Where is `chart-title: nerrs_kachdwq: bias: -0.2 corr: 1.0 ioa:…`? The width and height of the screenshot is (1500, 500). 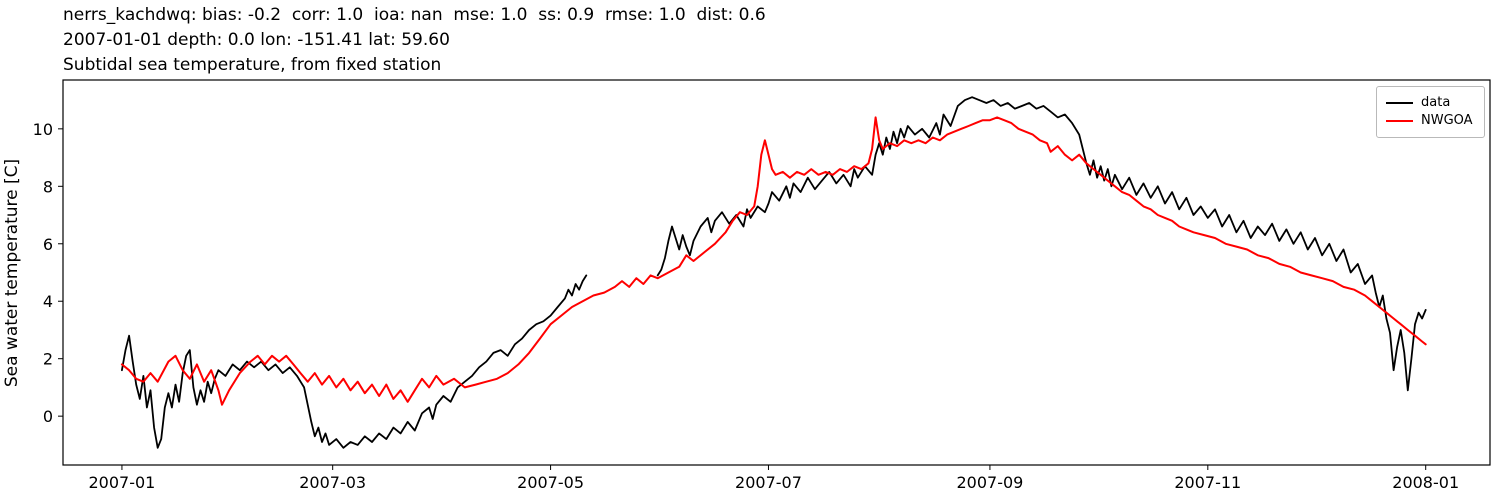
chart-title: nerrs_kachdwq: bias: -0.2 corr: 1.0 ioa:… is located at coordinates (414, 40).